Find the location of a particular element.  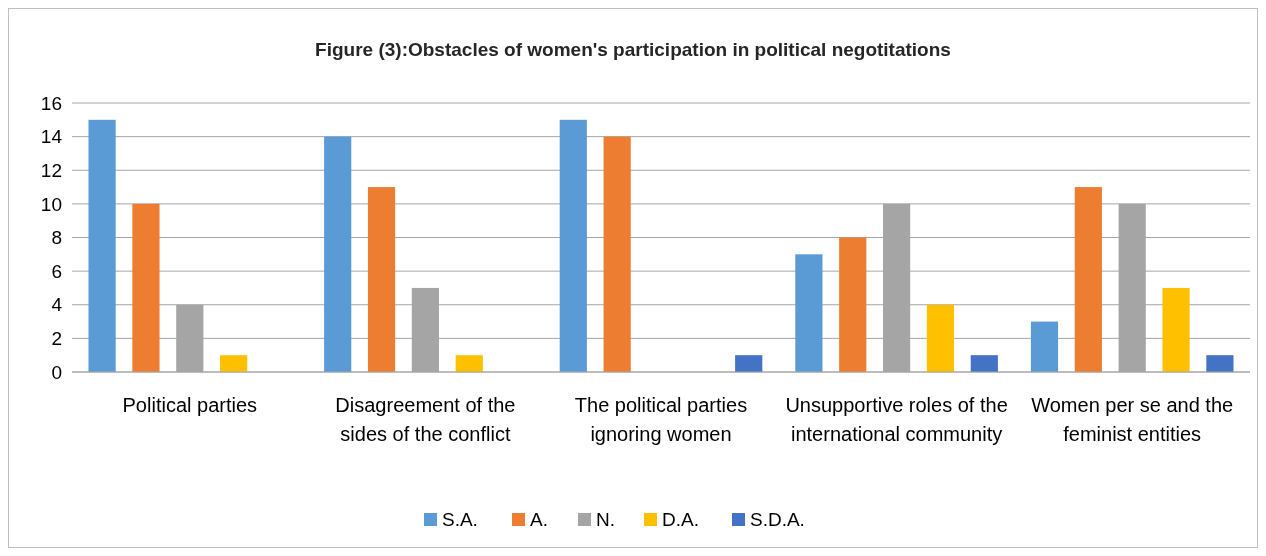

y-tick-label: 0 is located at coordinates (56, 372).